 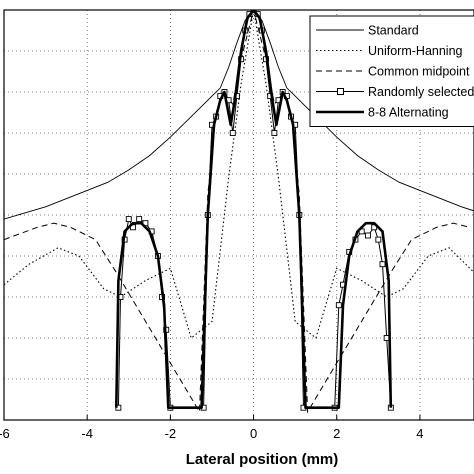 I want to click on legend-label: Common midpoint, so click(x=419, y=72).